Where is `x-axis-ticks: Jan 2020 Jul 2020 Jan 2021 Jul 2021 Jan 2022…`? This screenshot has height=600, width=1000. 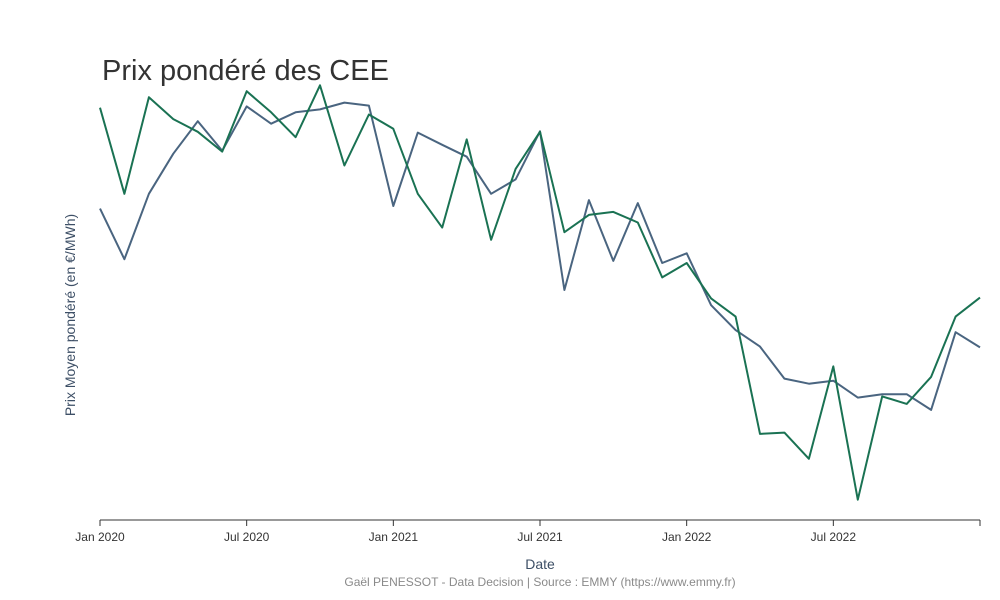 x-axis-ticks: Jan 2020 Jul 2020 Jan 2021 Jul 2021 Jan 2022… is located at coordinates (528, 532).